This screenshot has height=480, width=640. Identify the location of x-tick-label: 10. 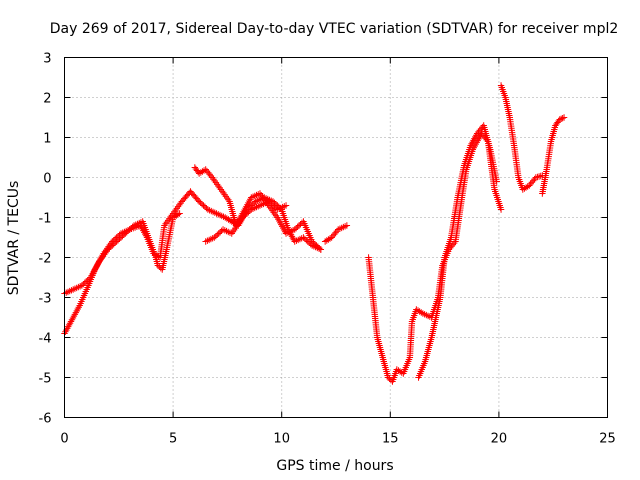
(281, 439).